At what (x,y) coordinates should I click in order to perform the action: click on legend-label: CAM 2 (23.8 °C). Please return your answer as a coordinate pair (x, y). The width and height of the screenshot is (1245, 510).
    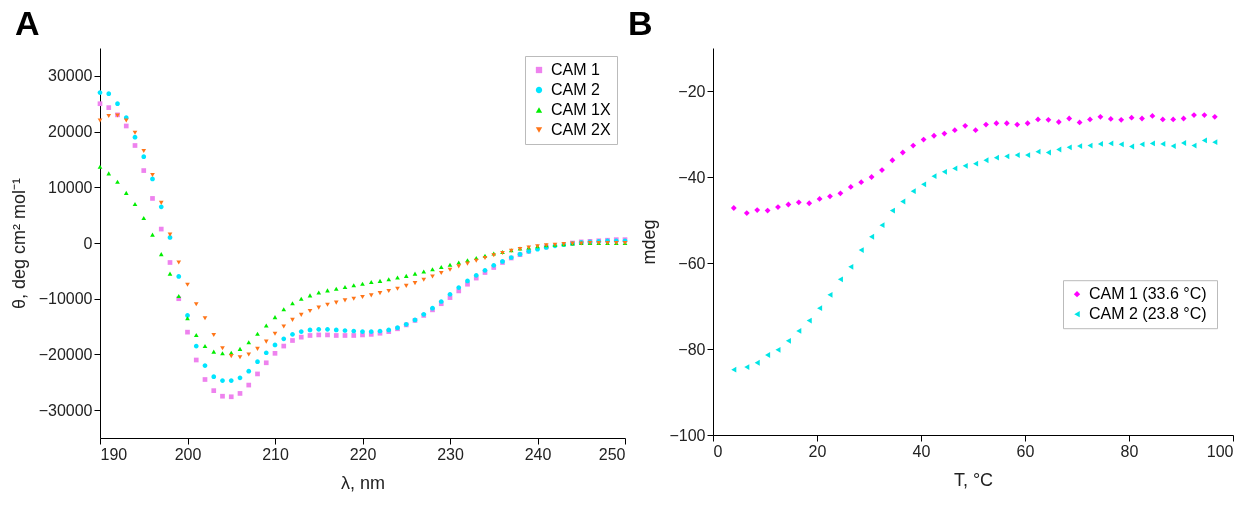
    Looking at the image, I should click on (1148, 314).